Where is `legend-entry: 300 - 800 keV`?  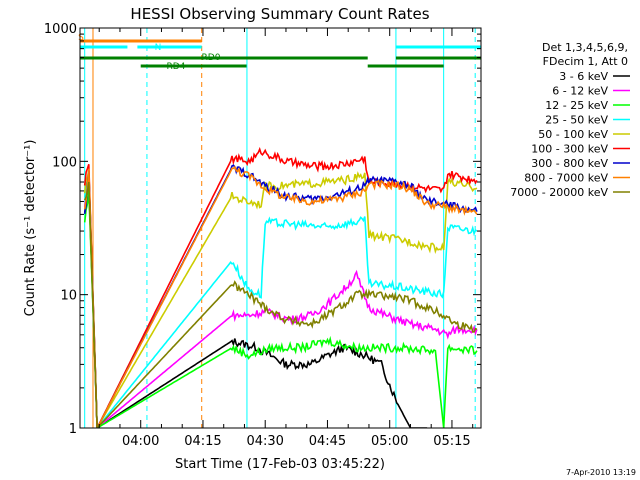 legend-entry: 300 - 800 keV is located at coordinates (569, 163).